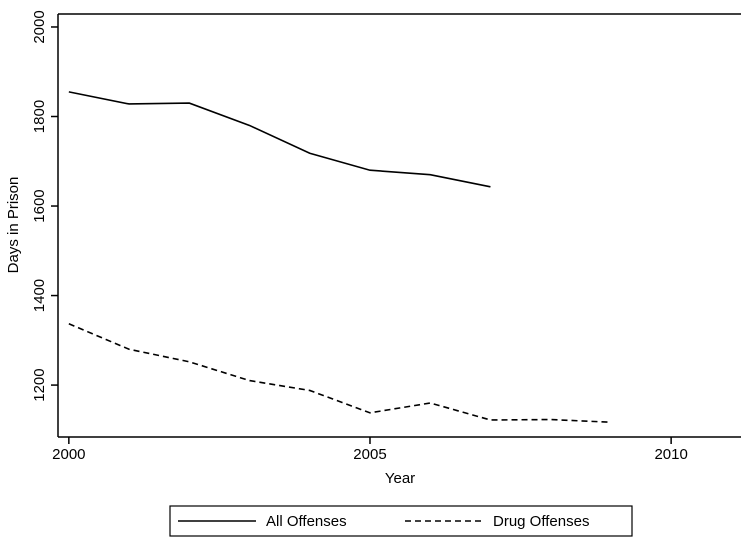 The height and width of the screenshot is (537, 741). What do you see at coordinates (39, 26) in the screenshot?
I see `y-tick-label: 2000` at bounding box center [39, 26].